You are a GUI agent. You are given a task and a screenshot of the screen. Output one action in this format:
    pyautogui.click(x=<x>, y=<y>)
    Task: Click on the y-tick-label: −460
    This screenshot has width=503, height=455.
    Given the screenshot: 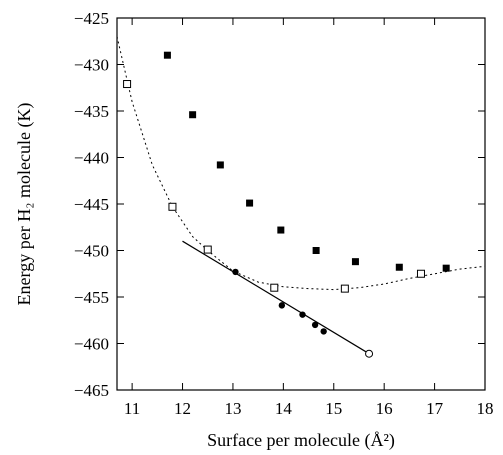 What is the action you would take?
    pyautogui.click(x=91, y=344)
    